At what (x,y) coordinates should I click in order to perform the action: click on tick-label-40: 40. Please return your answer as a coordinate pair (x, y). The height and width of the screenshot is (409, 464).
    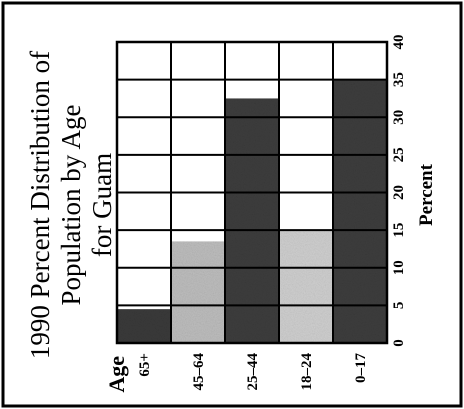
    Looking at the image, I should click on (399, 42).